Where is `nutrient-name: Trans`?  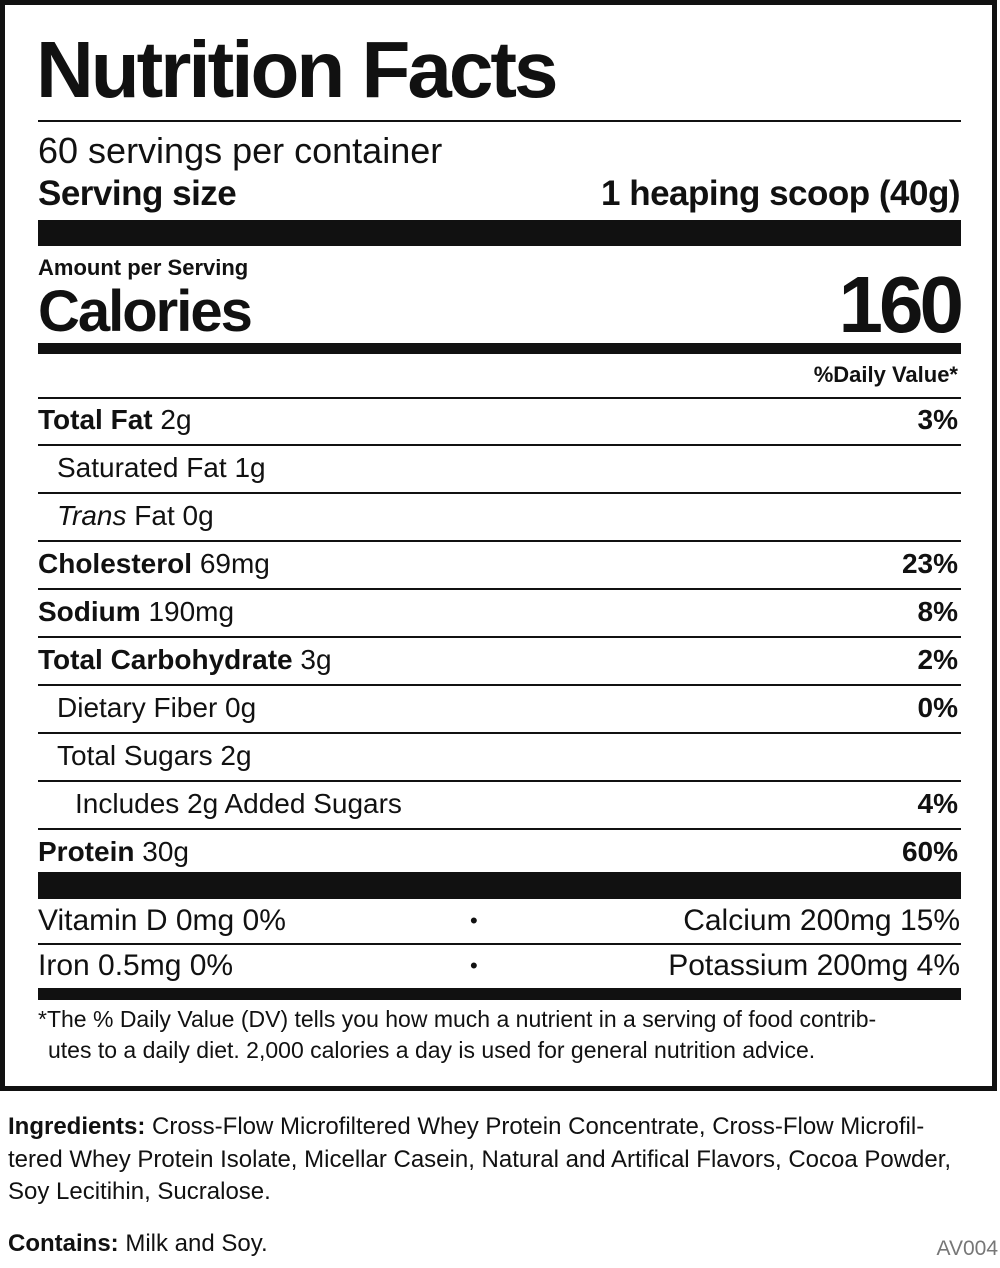
nutrient-name: Trans is located at coordinates (92, 515).